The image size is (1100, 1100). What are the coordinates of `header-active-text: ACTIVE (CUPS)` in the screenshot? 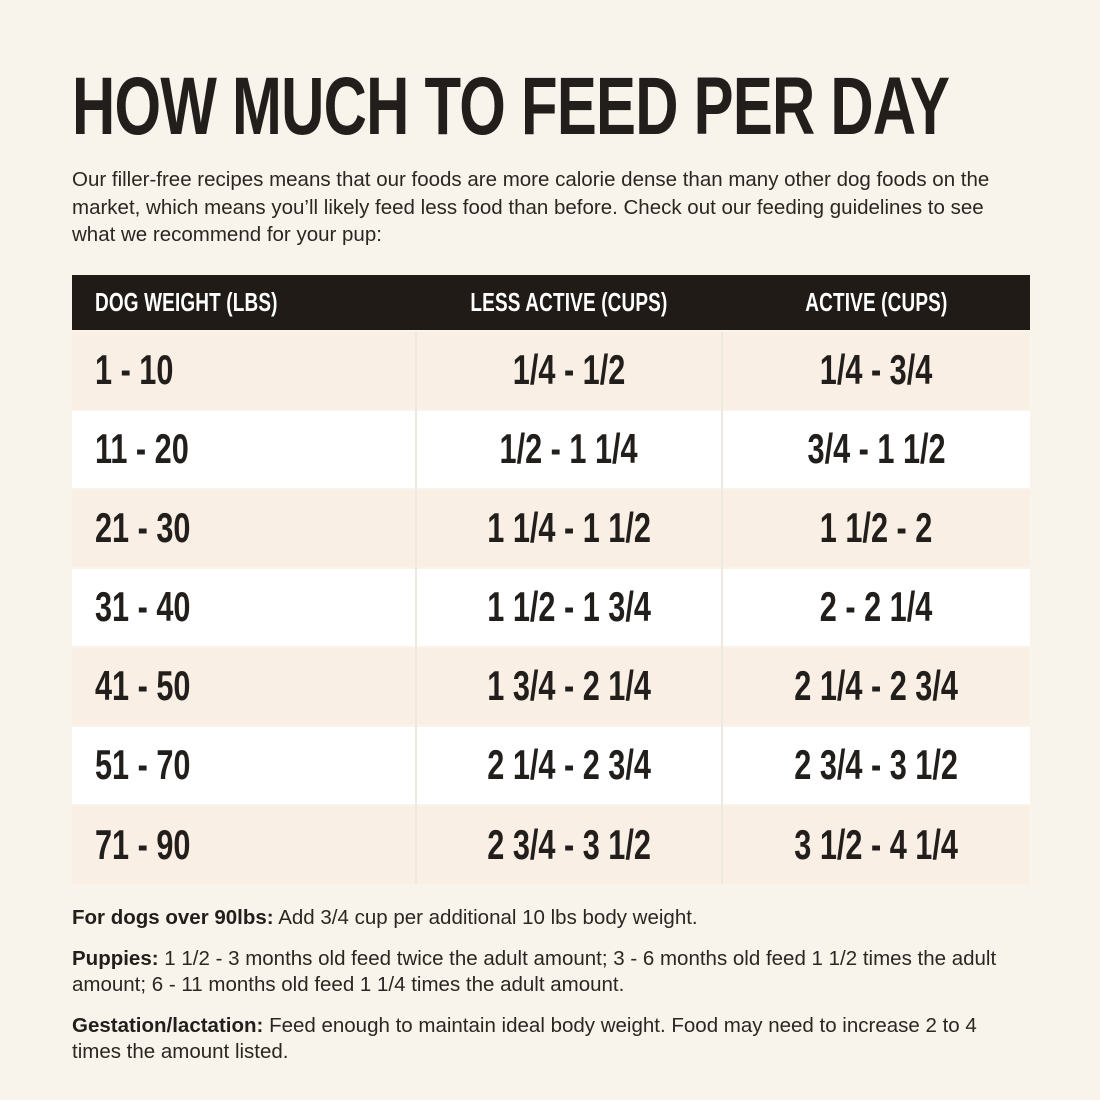 It's located at (876, 301).